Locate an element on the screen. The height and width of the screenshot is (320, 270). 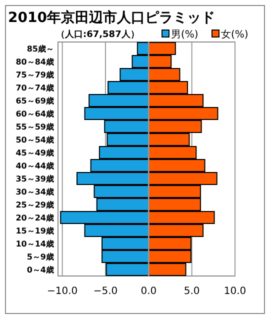
y-tick-label: 35～39歳 is located at coordinates (35, 179).